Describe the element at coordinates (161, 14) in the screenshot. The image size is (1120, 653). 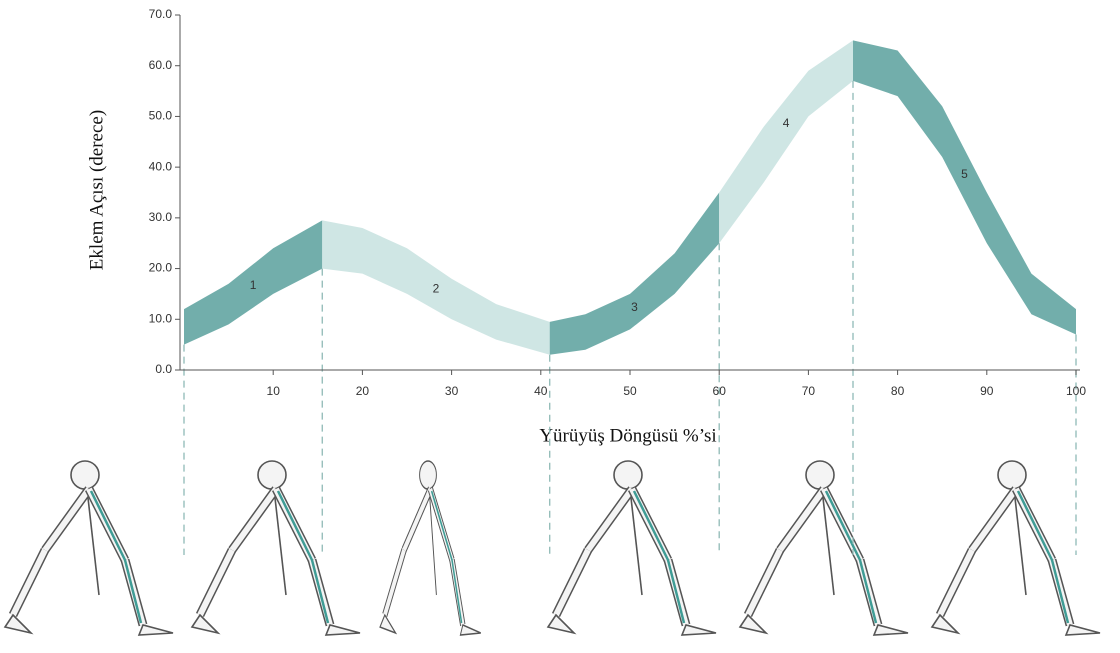
I see `y-tick-label: 70.0` at that location.